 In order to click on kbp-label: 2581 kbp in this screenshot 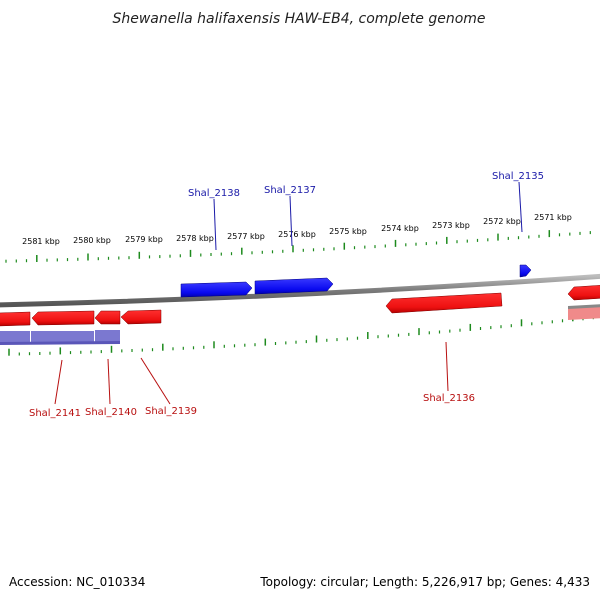, I will do `click(41, 241)`.